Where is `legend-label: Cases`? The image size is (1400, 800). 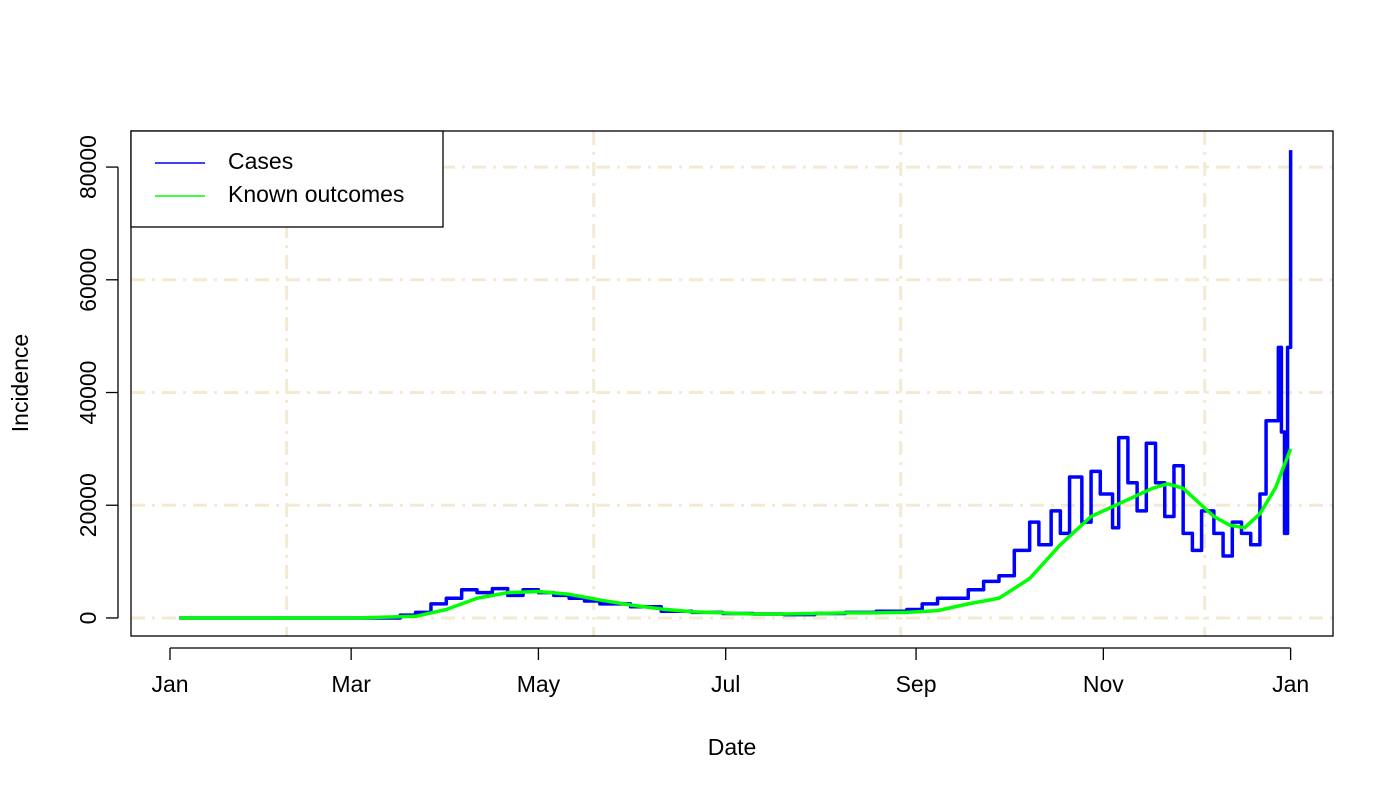 legend-label: Cases is located at coordinates (260, 161).